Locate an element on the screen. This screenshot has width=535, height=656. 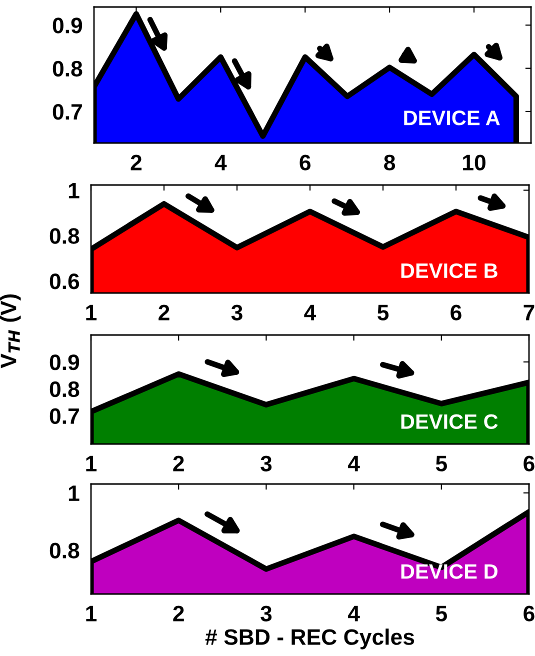
x-tick-label: 7 is located at coordinates (529, 312).